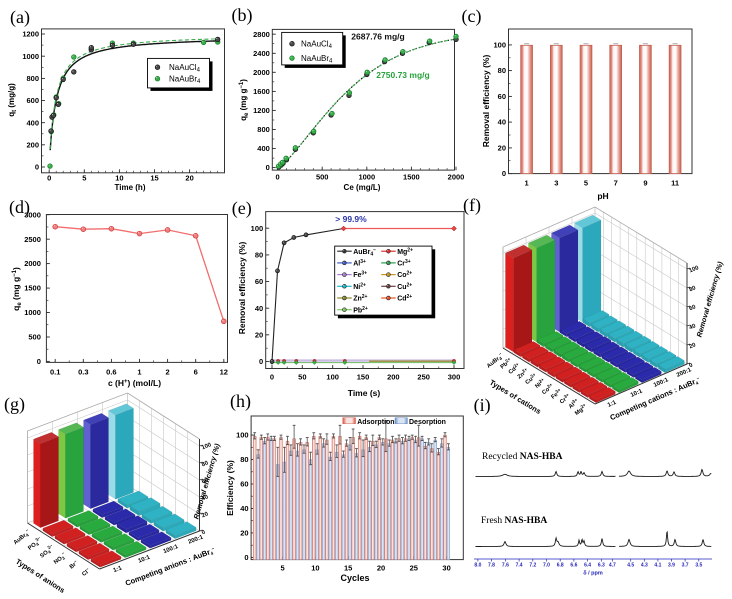 Image resolution: width=732 pixels, height=599 pixels. I want to click on svg-text: (a), so click(20, 17).